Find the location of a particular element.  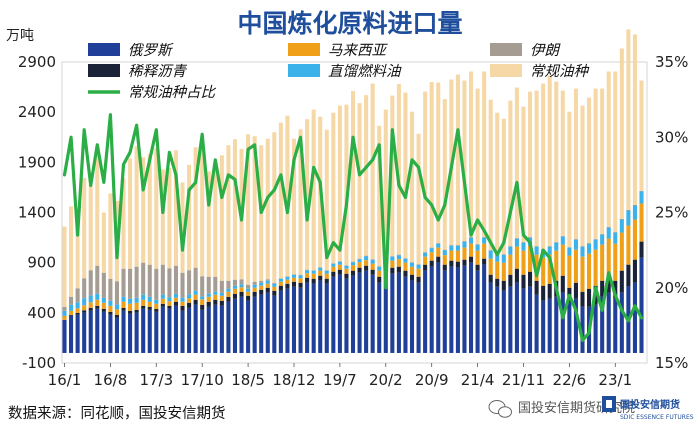

y-tick-label: 2900 is located at coordinates (37, 62).